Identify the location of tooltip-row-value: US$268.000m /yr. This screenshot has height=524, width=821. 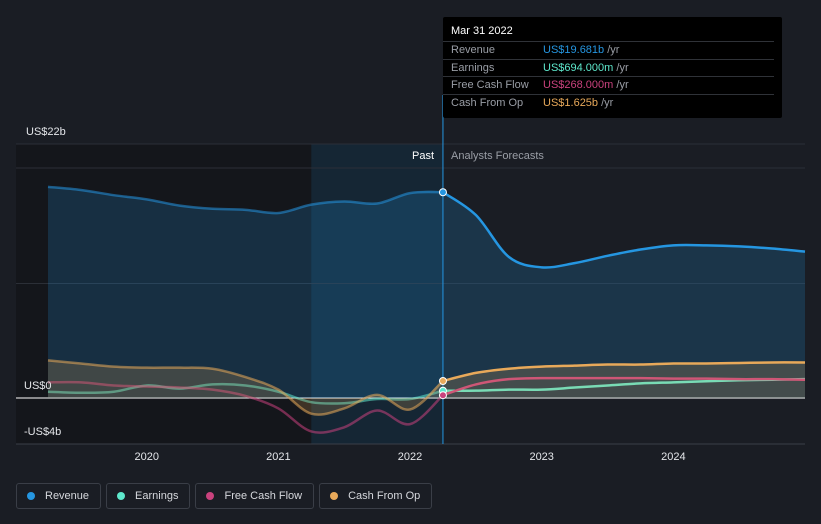
(586, 85).